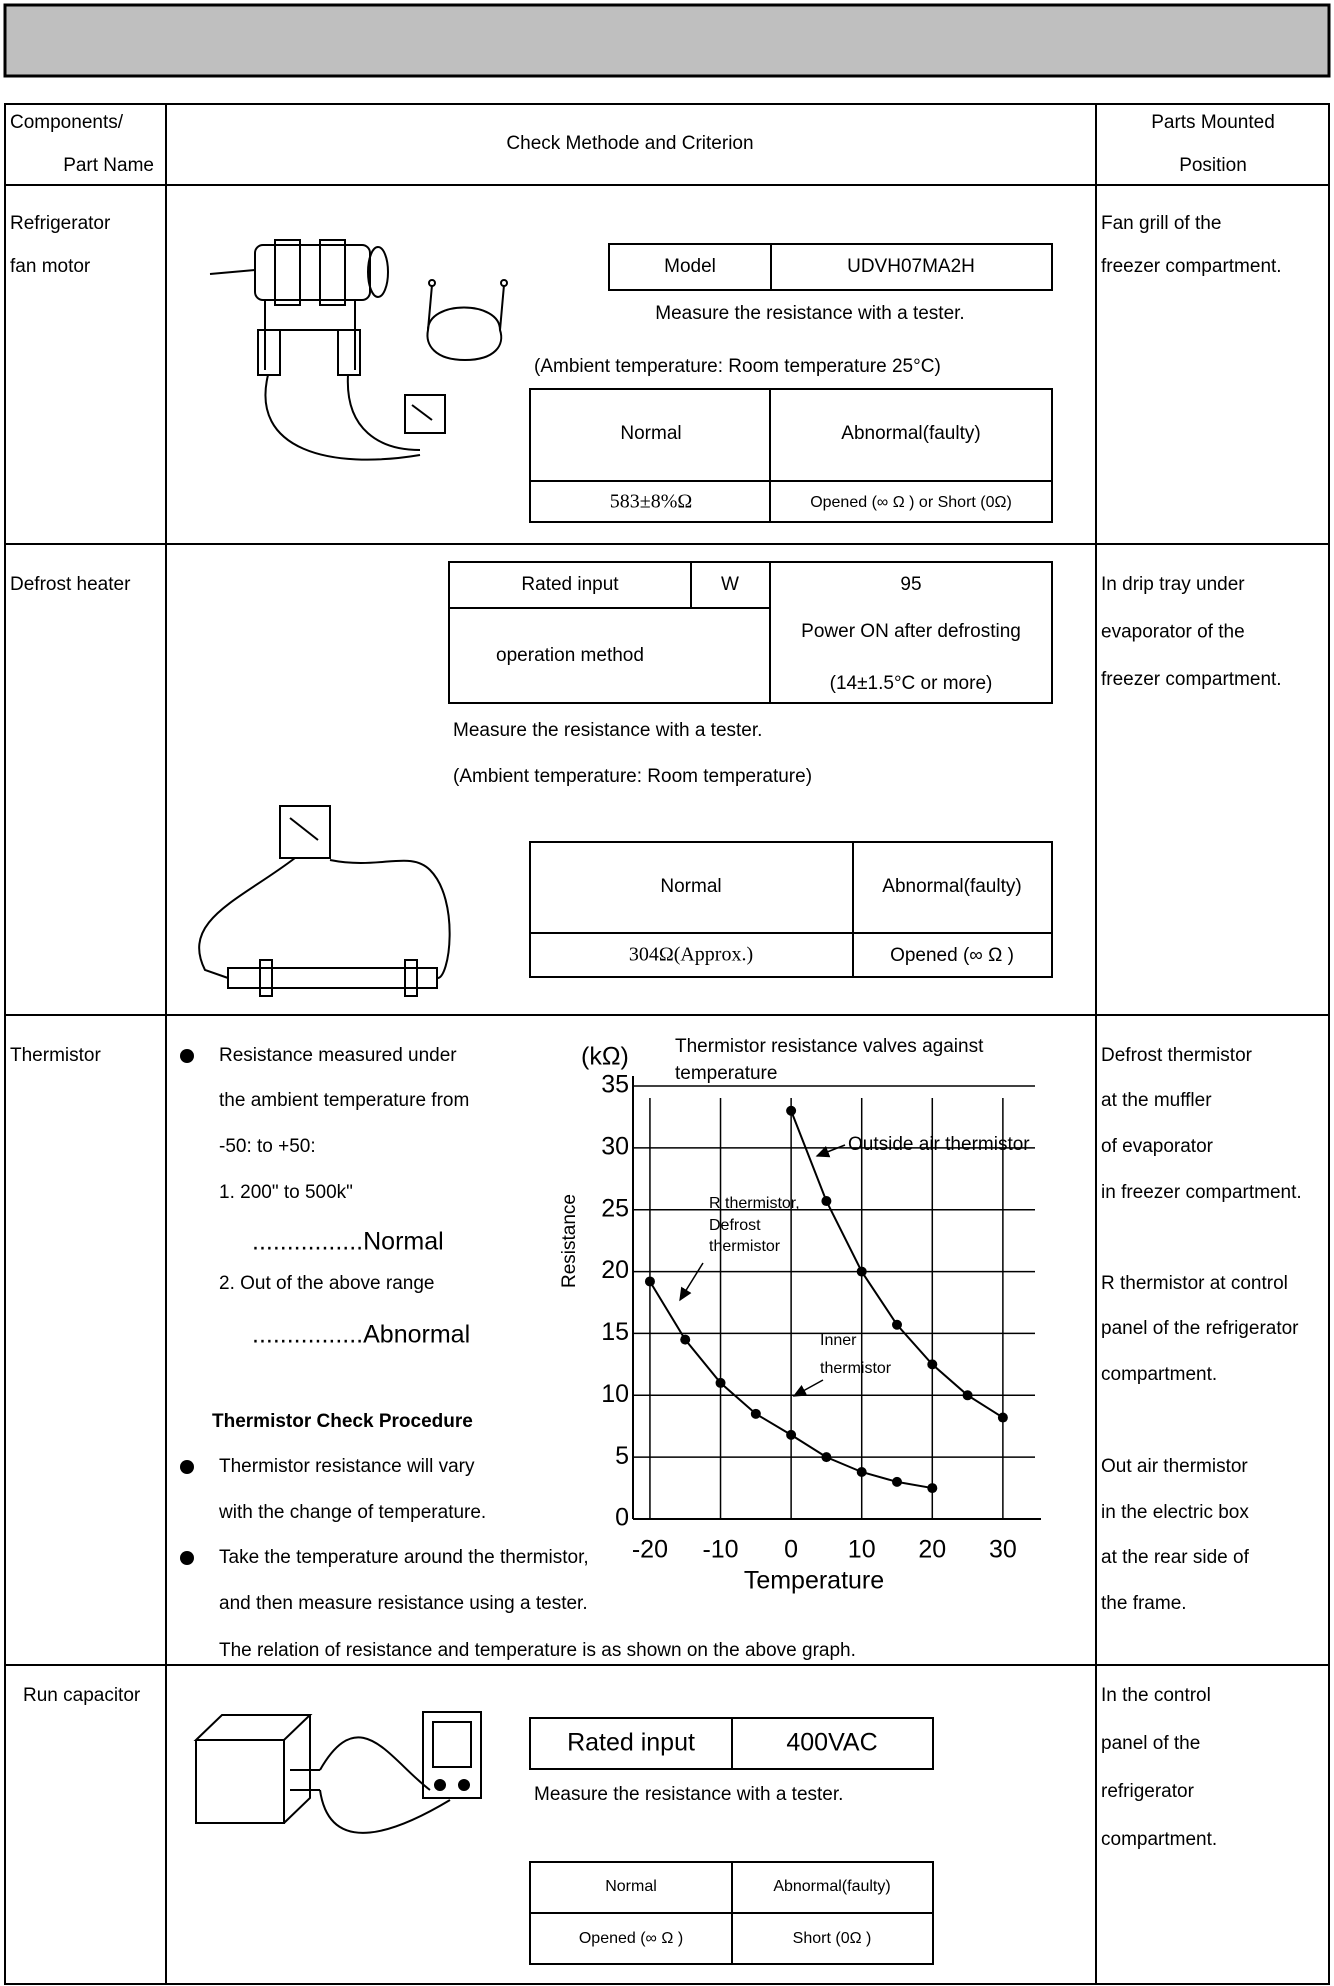 This screenshot has width=1334, height=1986. I want to click on y-tick-label: 35, so click(615, 1085).